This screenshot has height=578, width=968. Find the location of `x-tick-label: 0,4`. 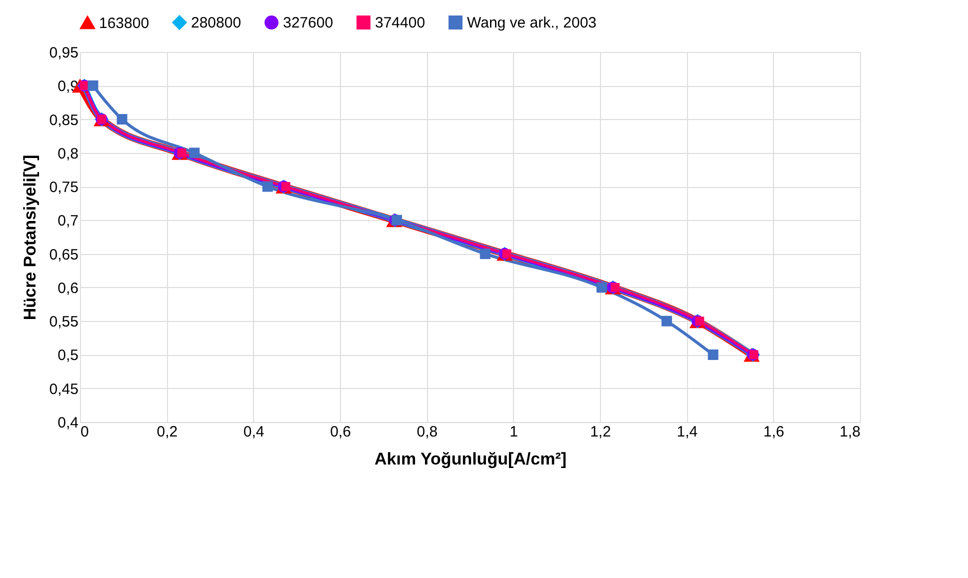

x-tick-label: 0,4 is located at coordinates (253, 432).